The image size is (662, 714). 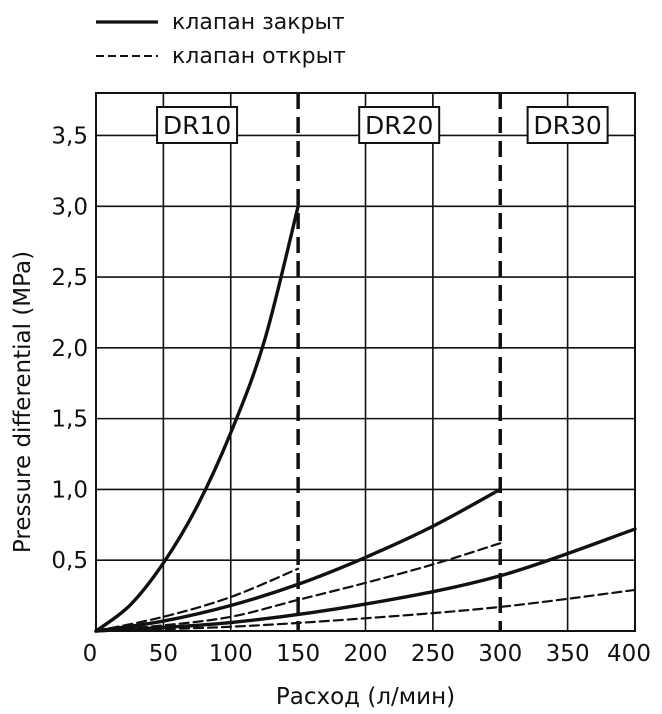 I want to click on legend-label-open: клапан открыт, so click(x=259, y=56).